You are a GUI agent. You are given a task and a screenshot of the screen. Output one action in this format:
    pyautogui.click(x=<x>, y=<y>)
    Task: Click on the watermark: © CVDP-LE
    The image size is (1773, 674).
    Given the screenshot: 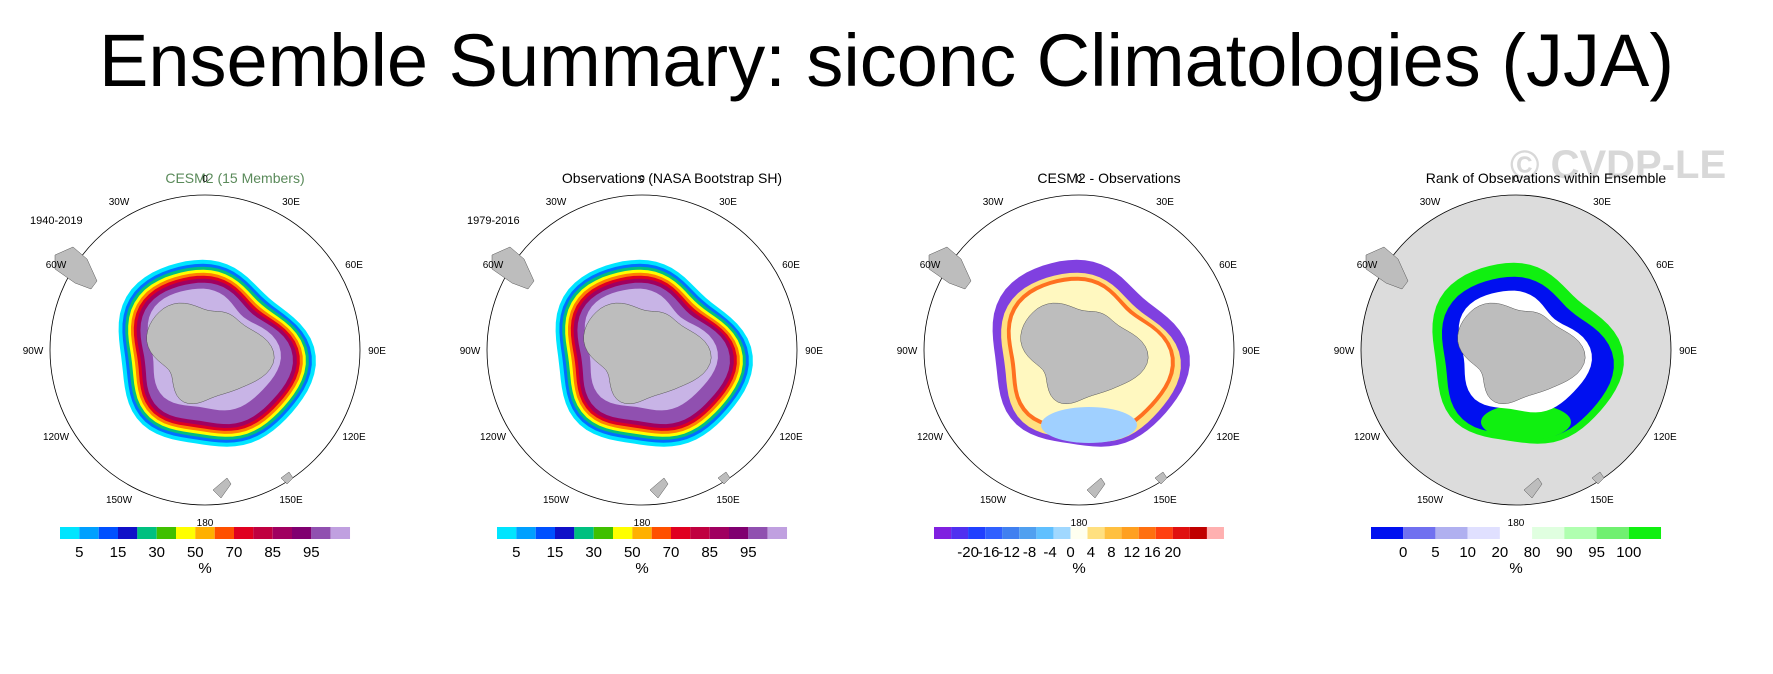 What is the action you would take?
    pyautogui.click(x=1618, y=165)
    